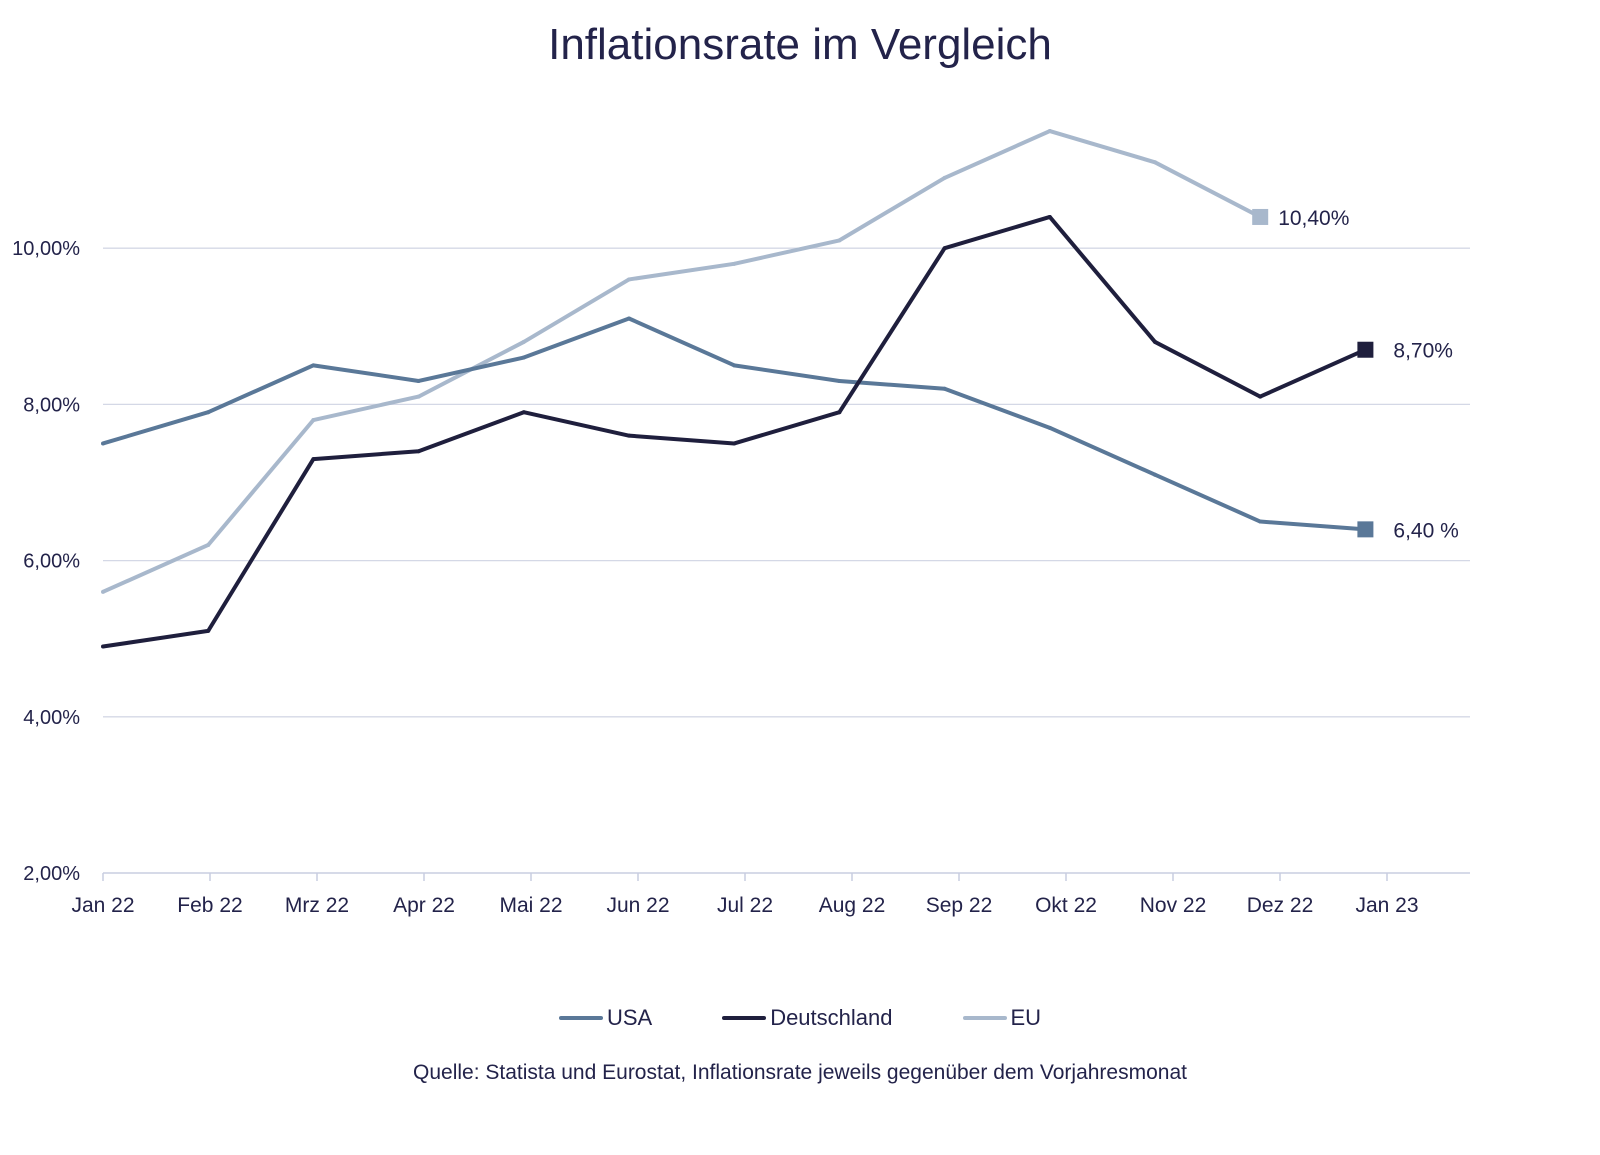 The image size is (1600, 1155). I want to click on x-tick-label: Mrz 22, so click(317, 905).